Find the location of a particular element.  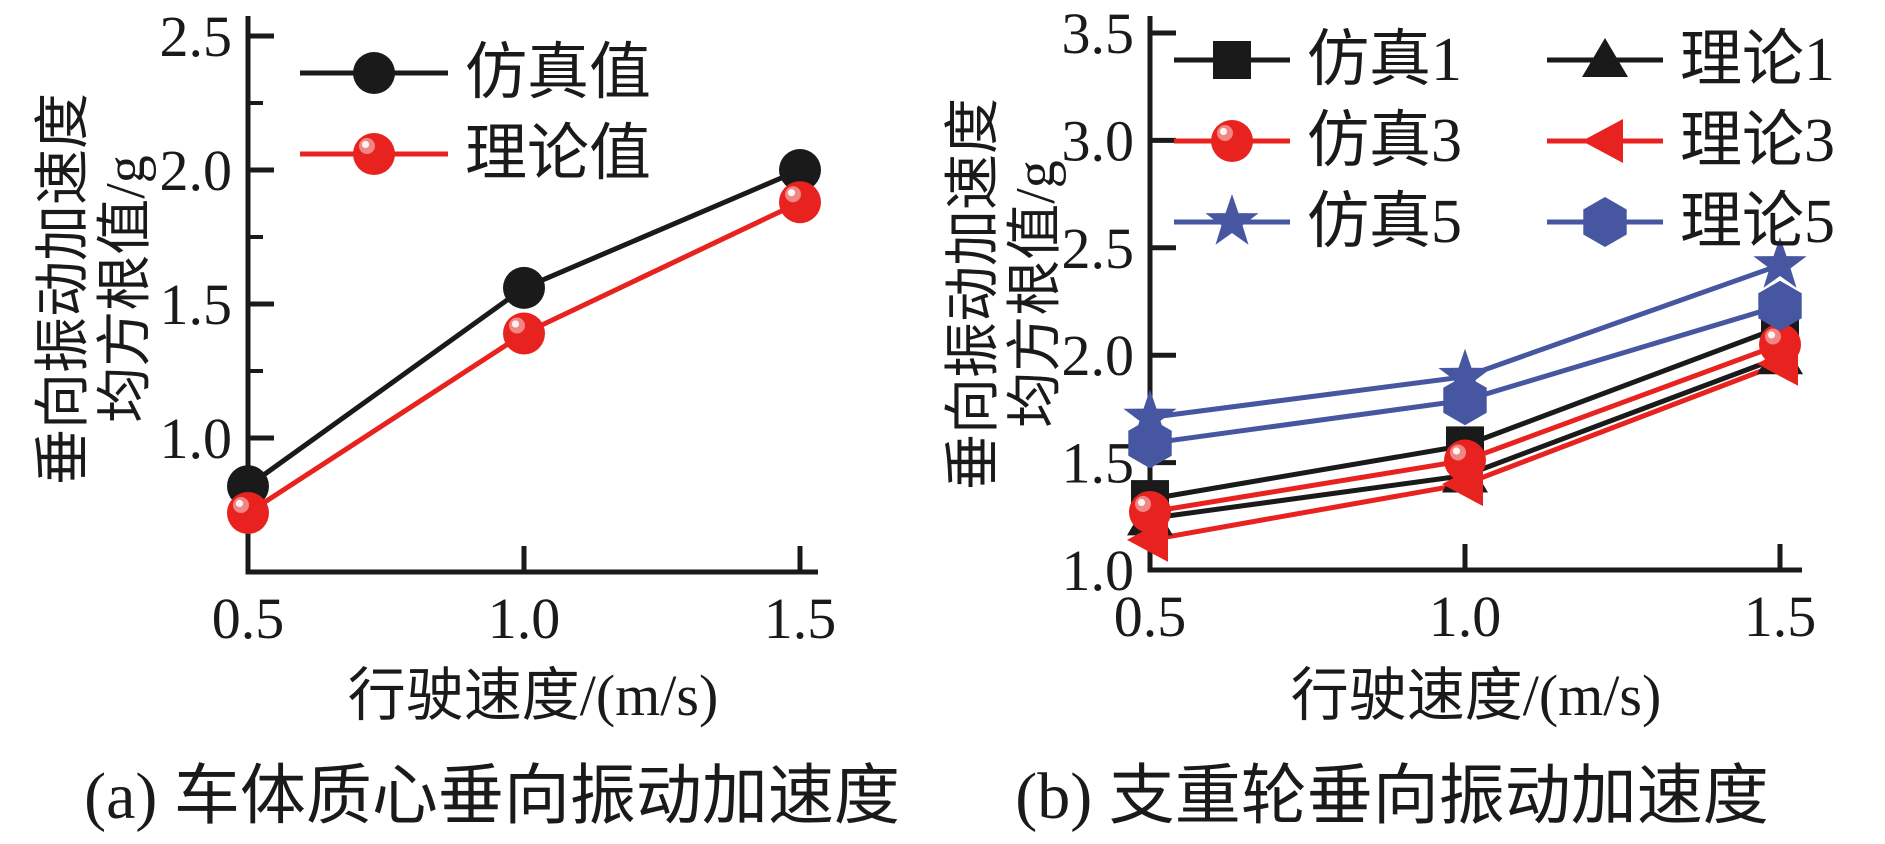

legend-item-理论3: 理论3 is located at coordinates (1708, 141).